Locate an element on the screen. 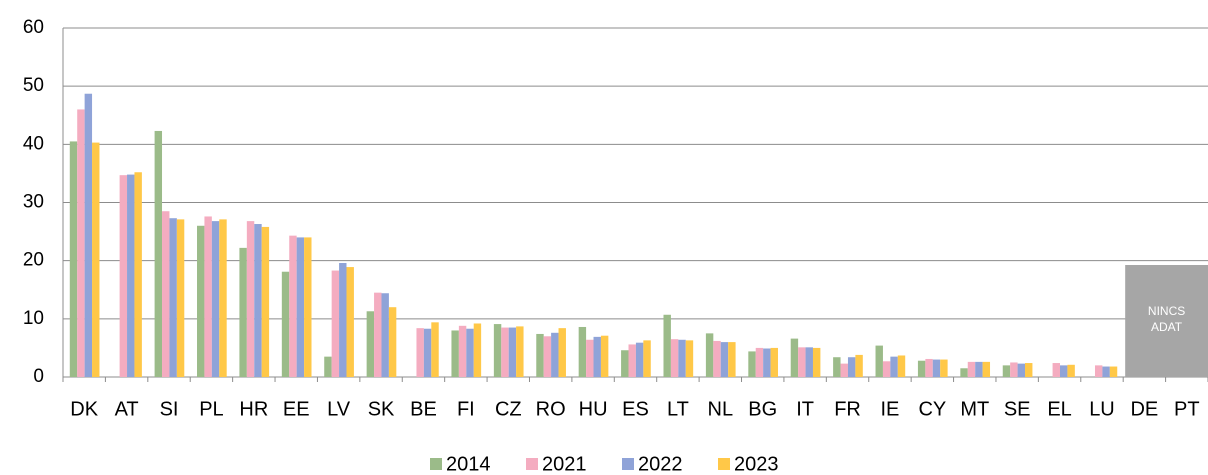 The width and height of the screenshot is (1208, 475). no-data-box is located at coordinates (1166, 321).